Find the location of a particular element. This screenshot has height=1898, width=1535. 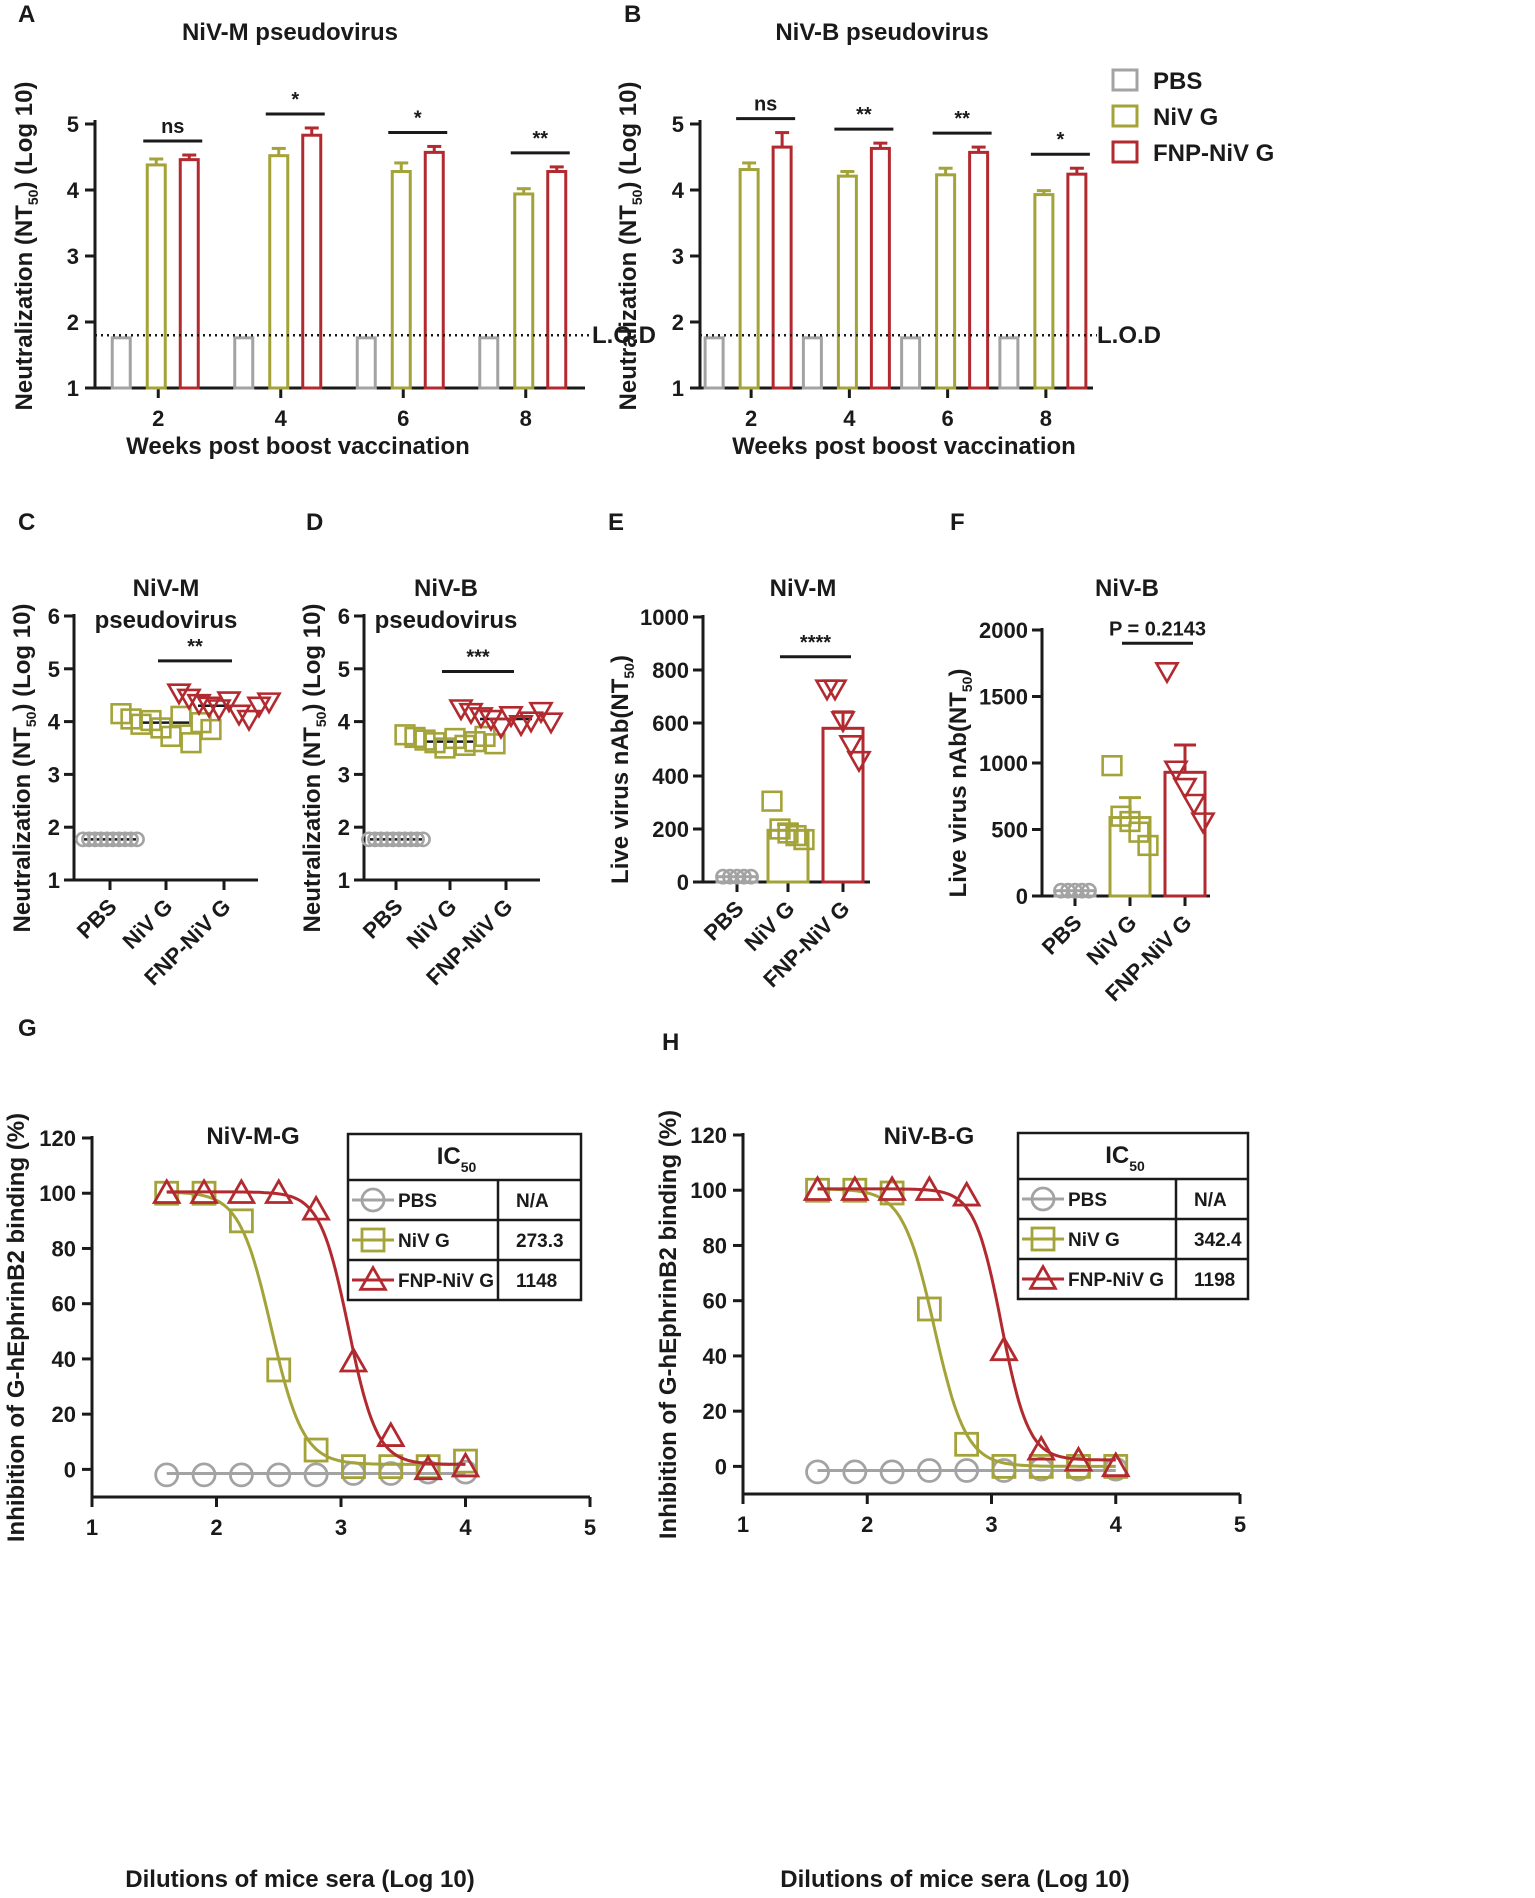

legend-swatch-nivg is located at coordinates (1125, 116).